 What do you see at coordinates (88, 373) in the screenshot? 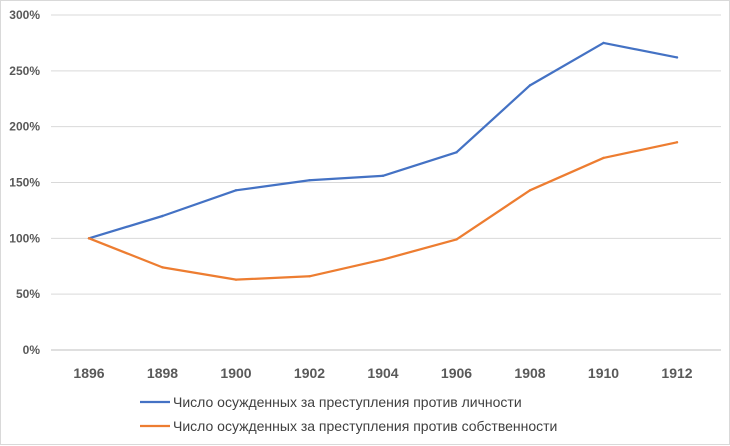
I see `x-tick-label: 1896` at bounding box center [88, 373].